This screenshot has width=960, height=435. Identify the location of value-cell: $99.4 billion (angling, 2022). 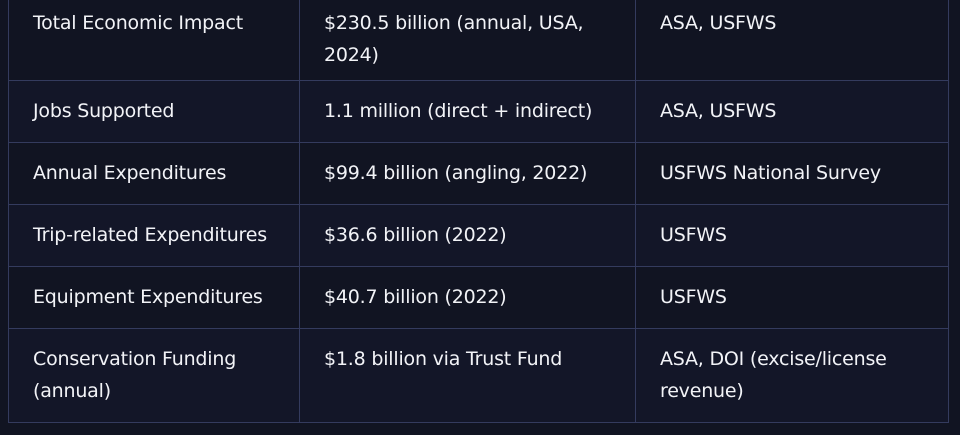
(467, 173).